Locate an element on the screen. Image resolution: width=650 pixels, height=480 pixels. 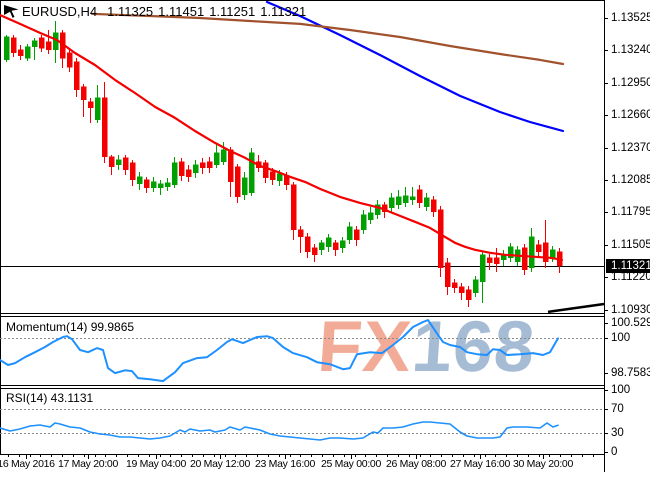
time-axis-label: 20 May 12:00 is located at coordinates (220, 464).